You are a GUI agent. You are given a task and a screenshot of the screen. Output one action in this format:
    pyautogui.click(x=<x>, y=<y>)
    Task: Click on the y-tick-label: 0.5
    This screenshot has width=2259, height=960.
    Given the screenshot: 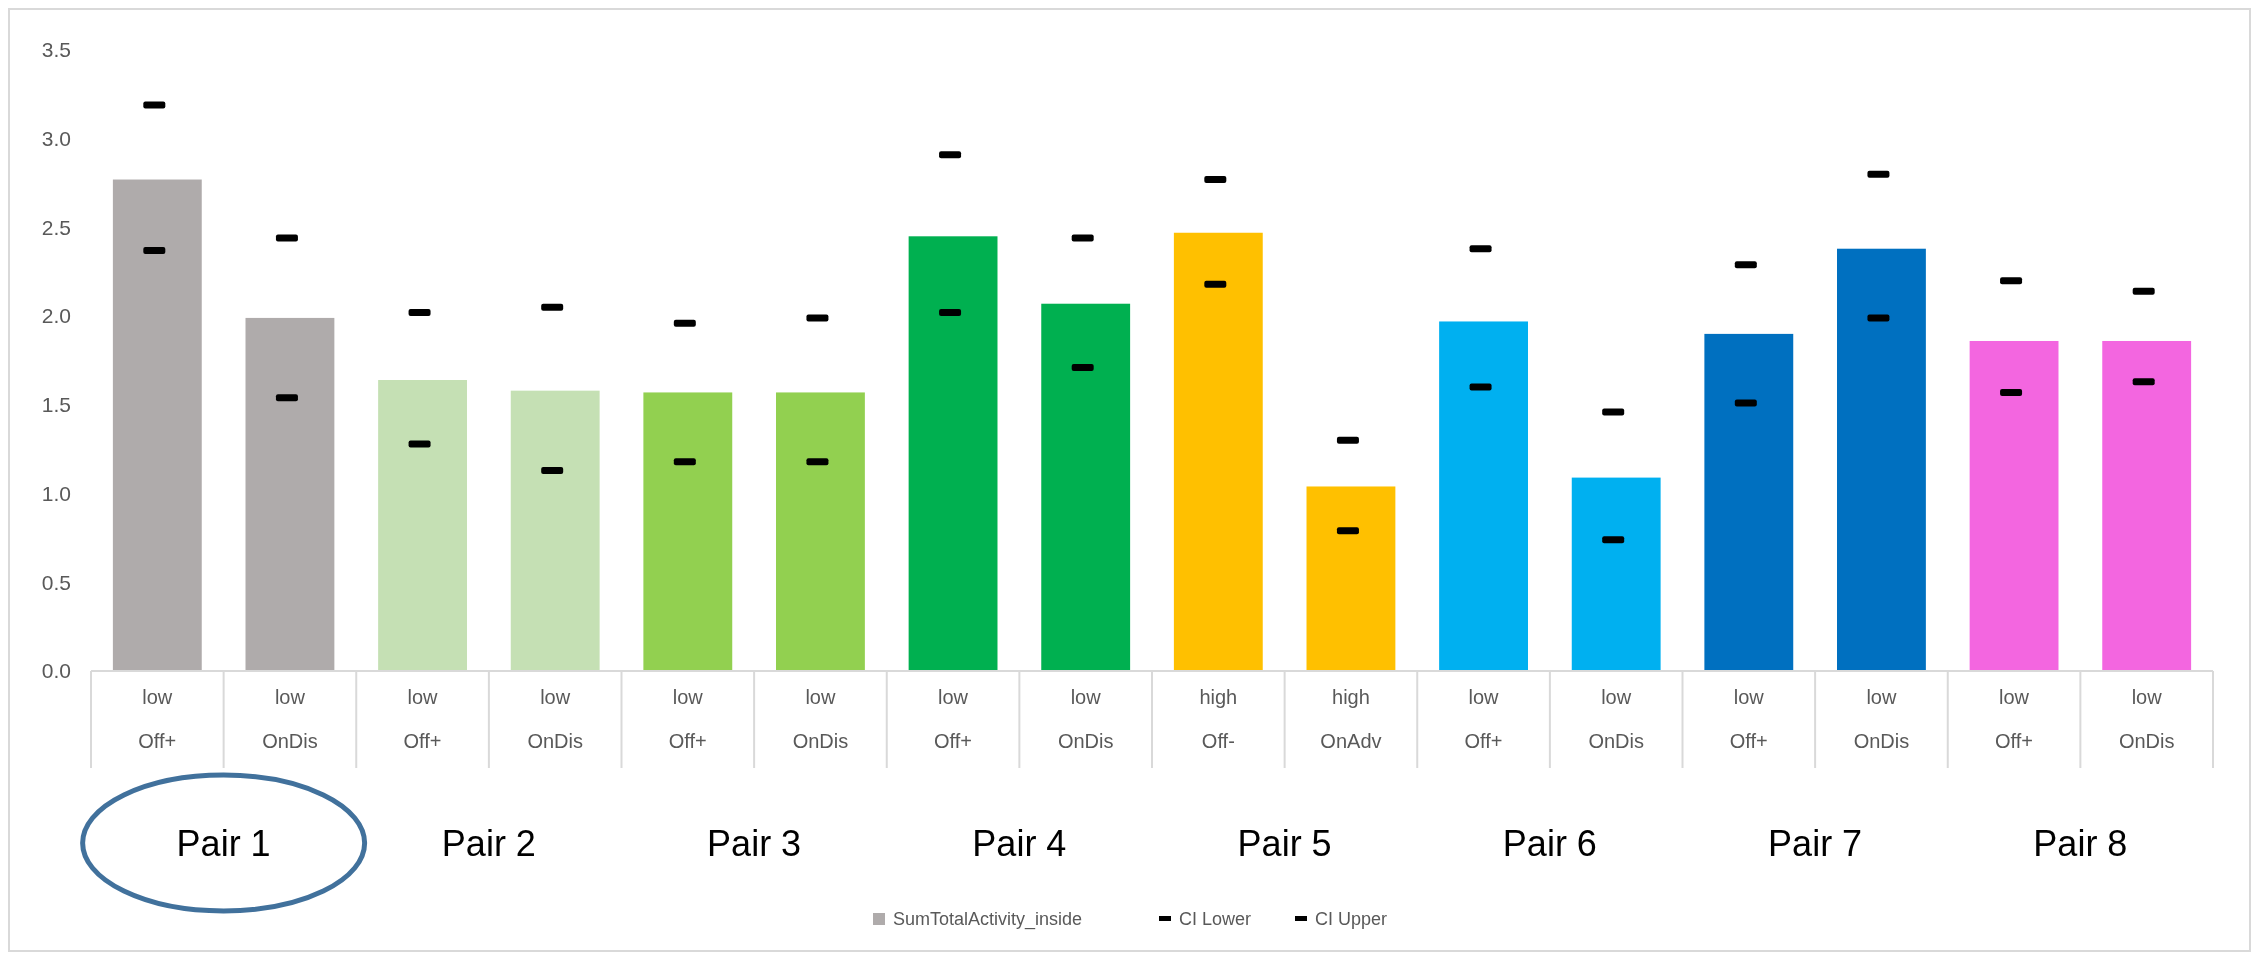 What is the action you would take?
    pyautogui.click(x=56, y=582)
    